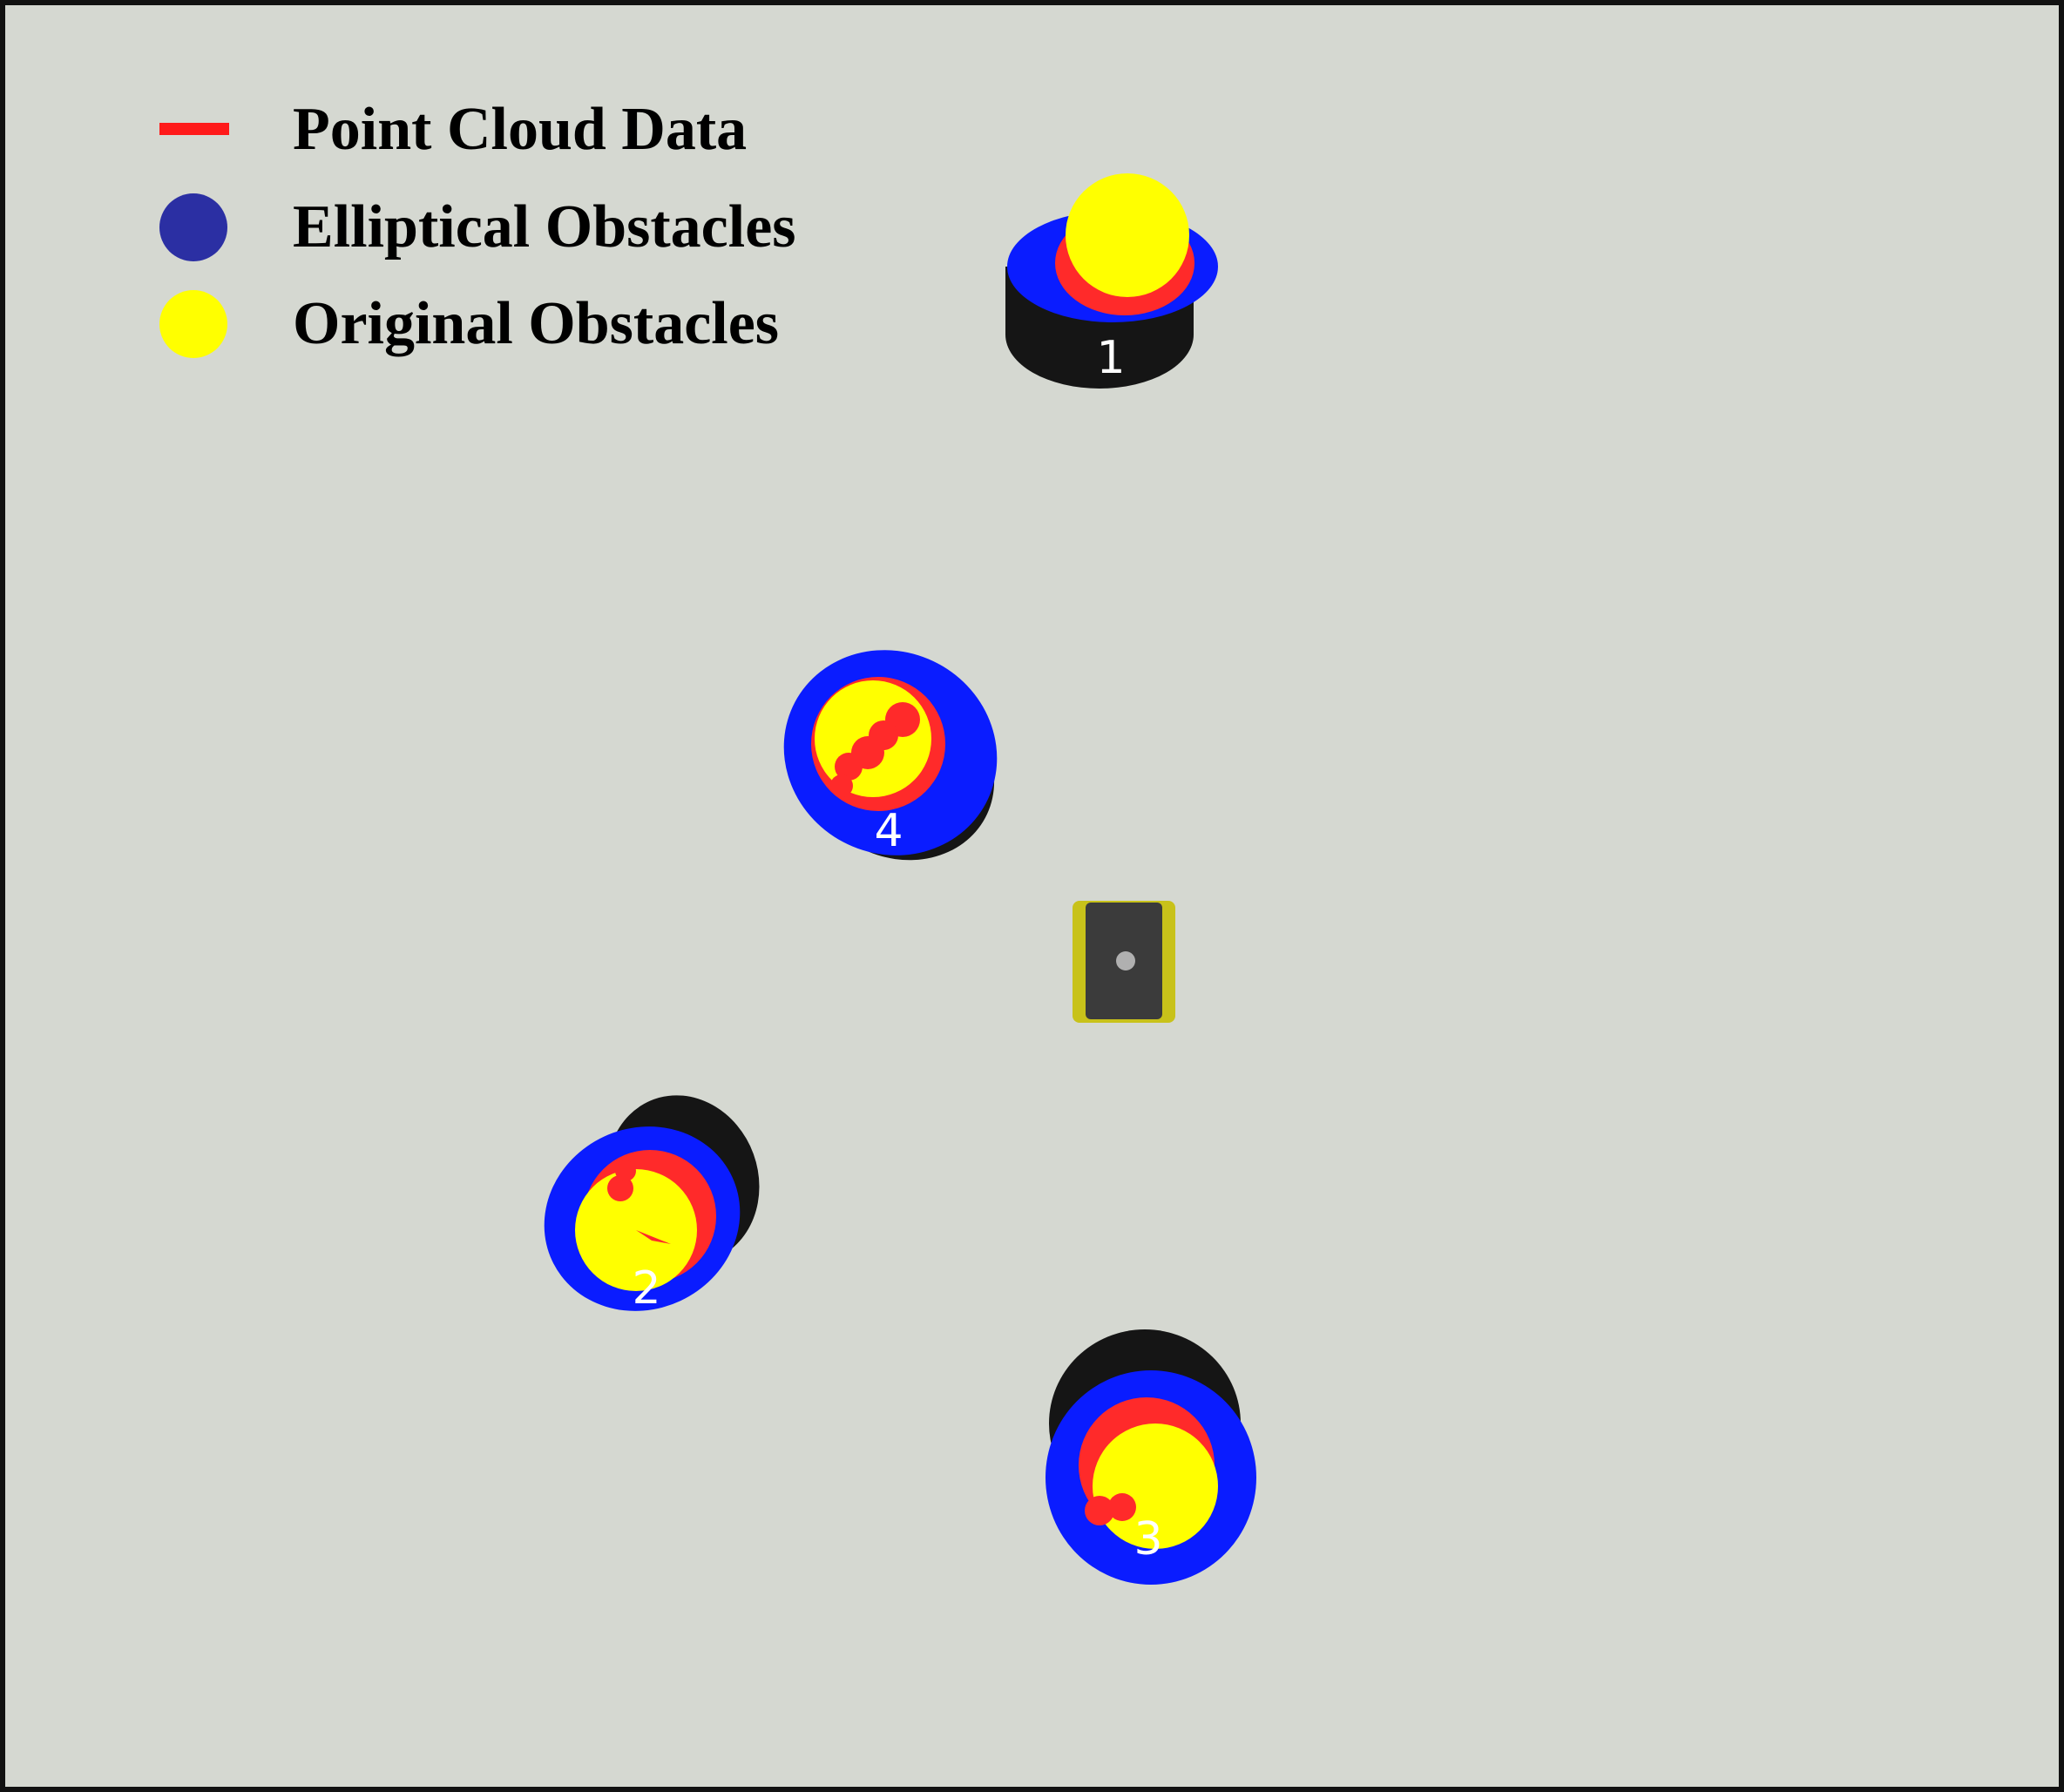 The width and height of the screenshot is (2064, 1792). What do you see at coordinates (1127, 235) in the screenshot?
I see `original-obstacle` at bounding box center [1127, 235].